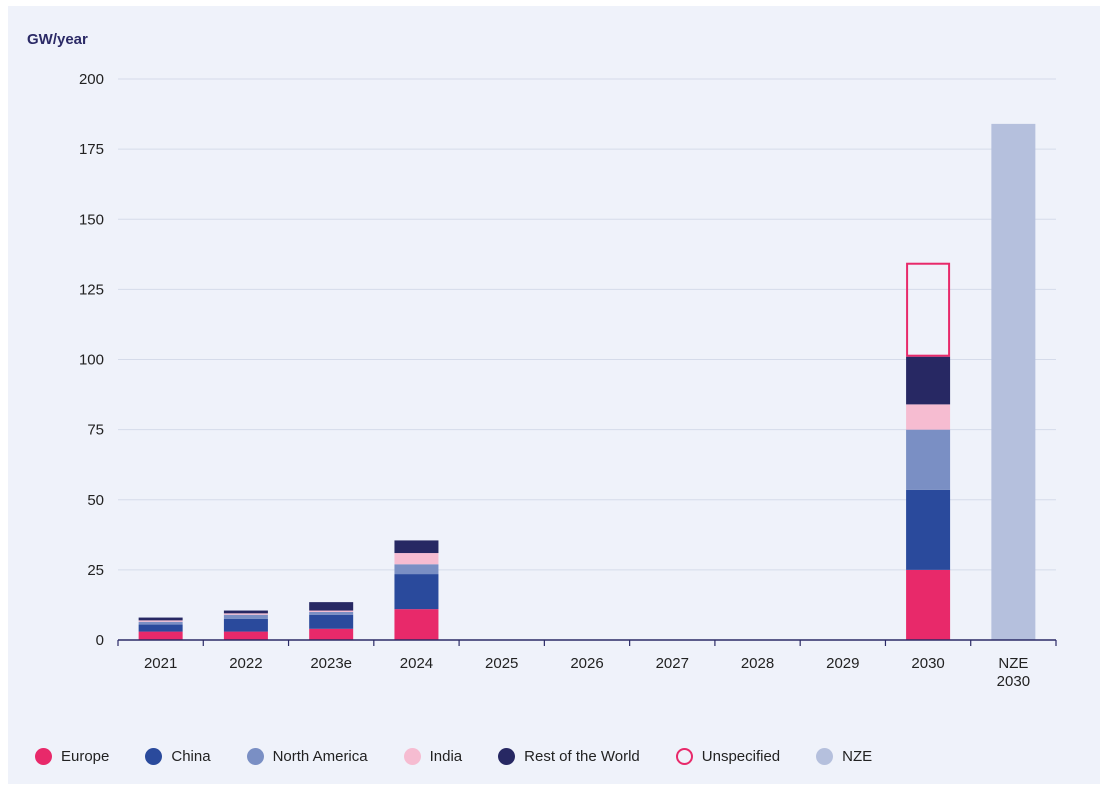 The width and height of the screenshot is (1109, 787). I want to click on legend-item-india: India, so click(433, 756).